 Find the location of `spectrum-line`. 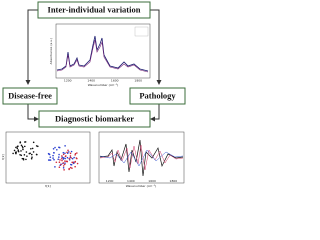

spectrum-line is located at coordinates (102, 56).